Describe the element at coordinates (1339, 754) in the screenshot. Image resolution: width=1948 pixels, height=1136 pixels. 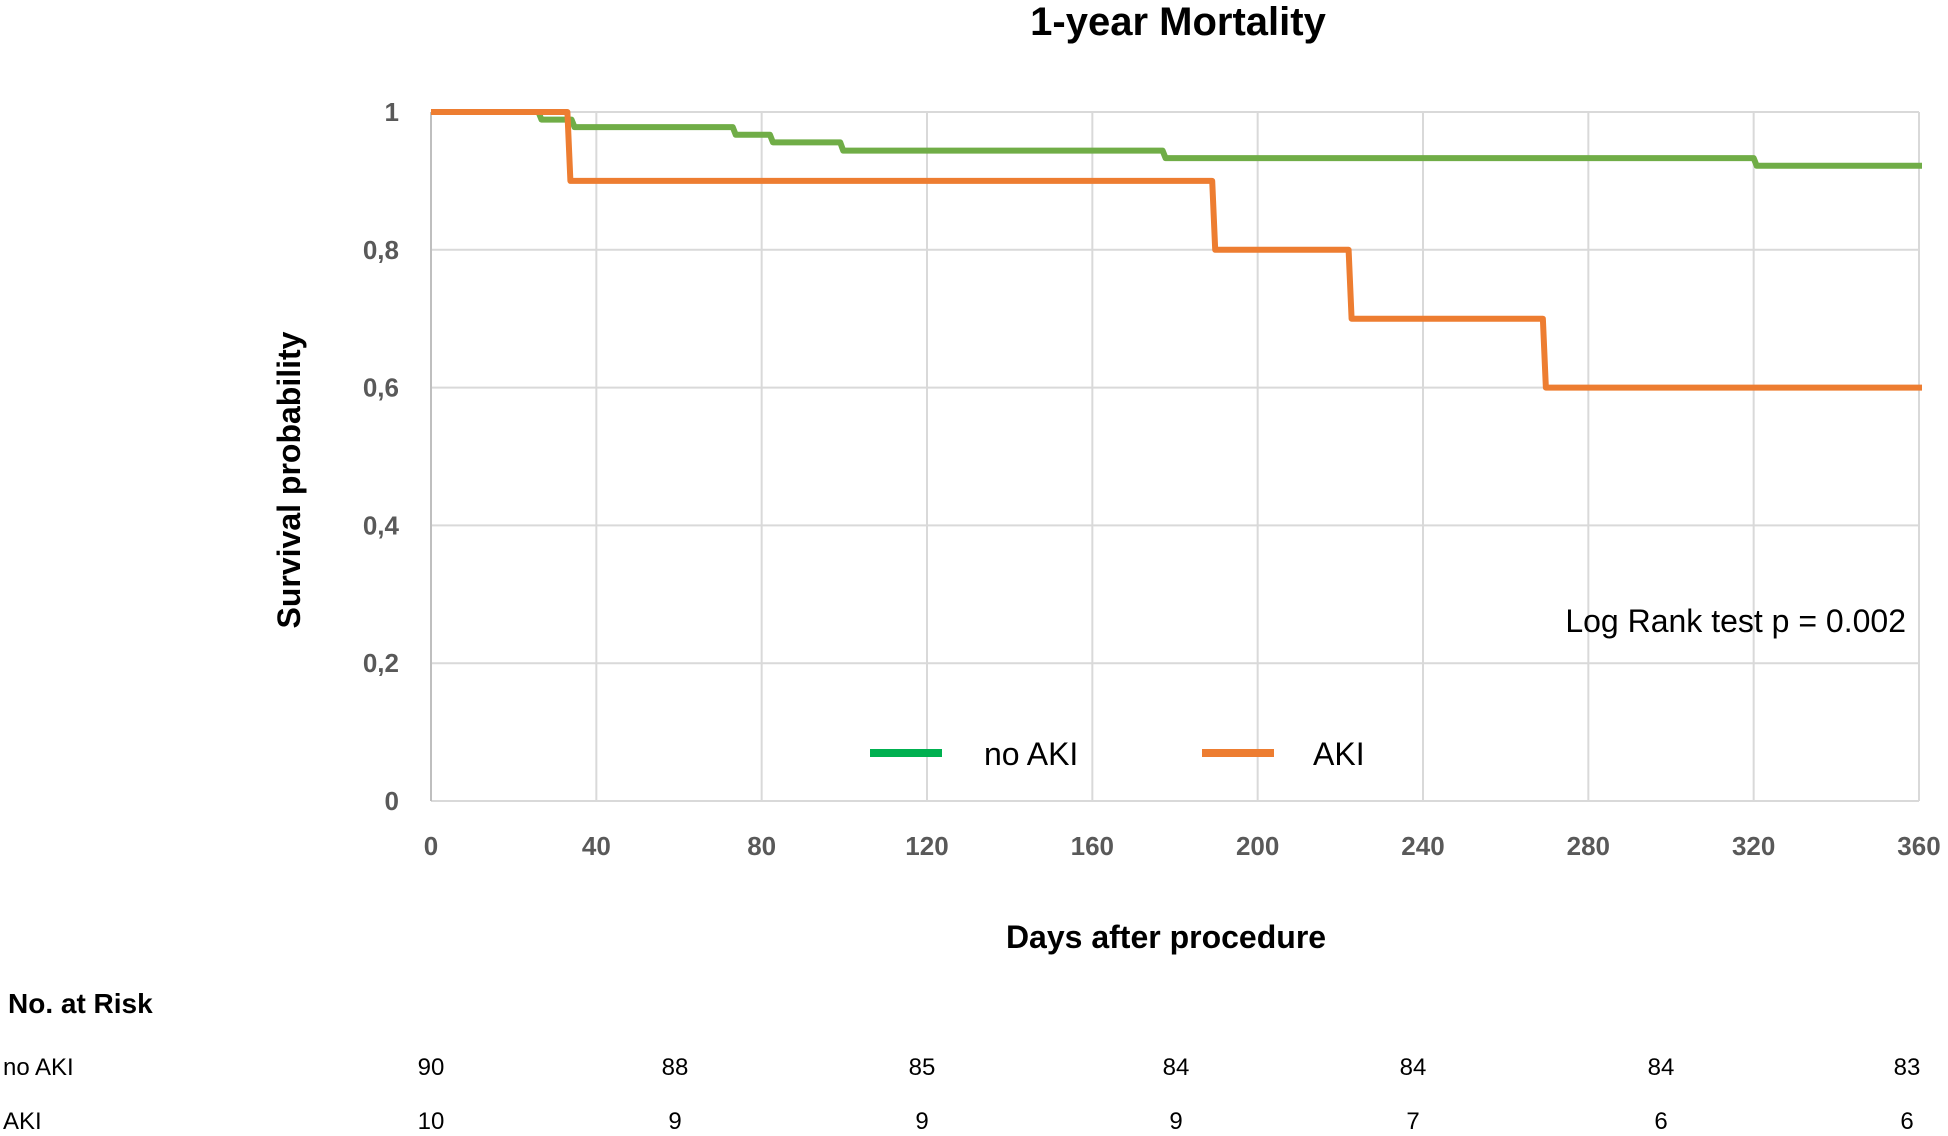
I see `legend-label-aki: AKI` at that location.